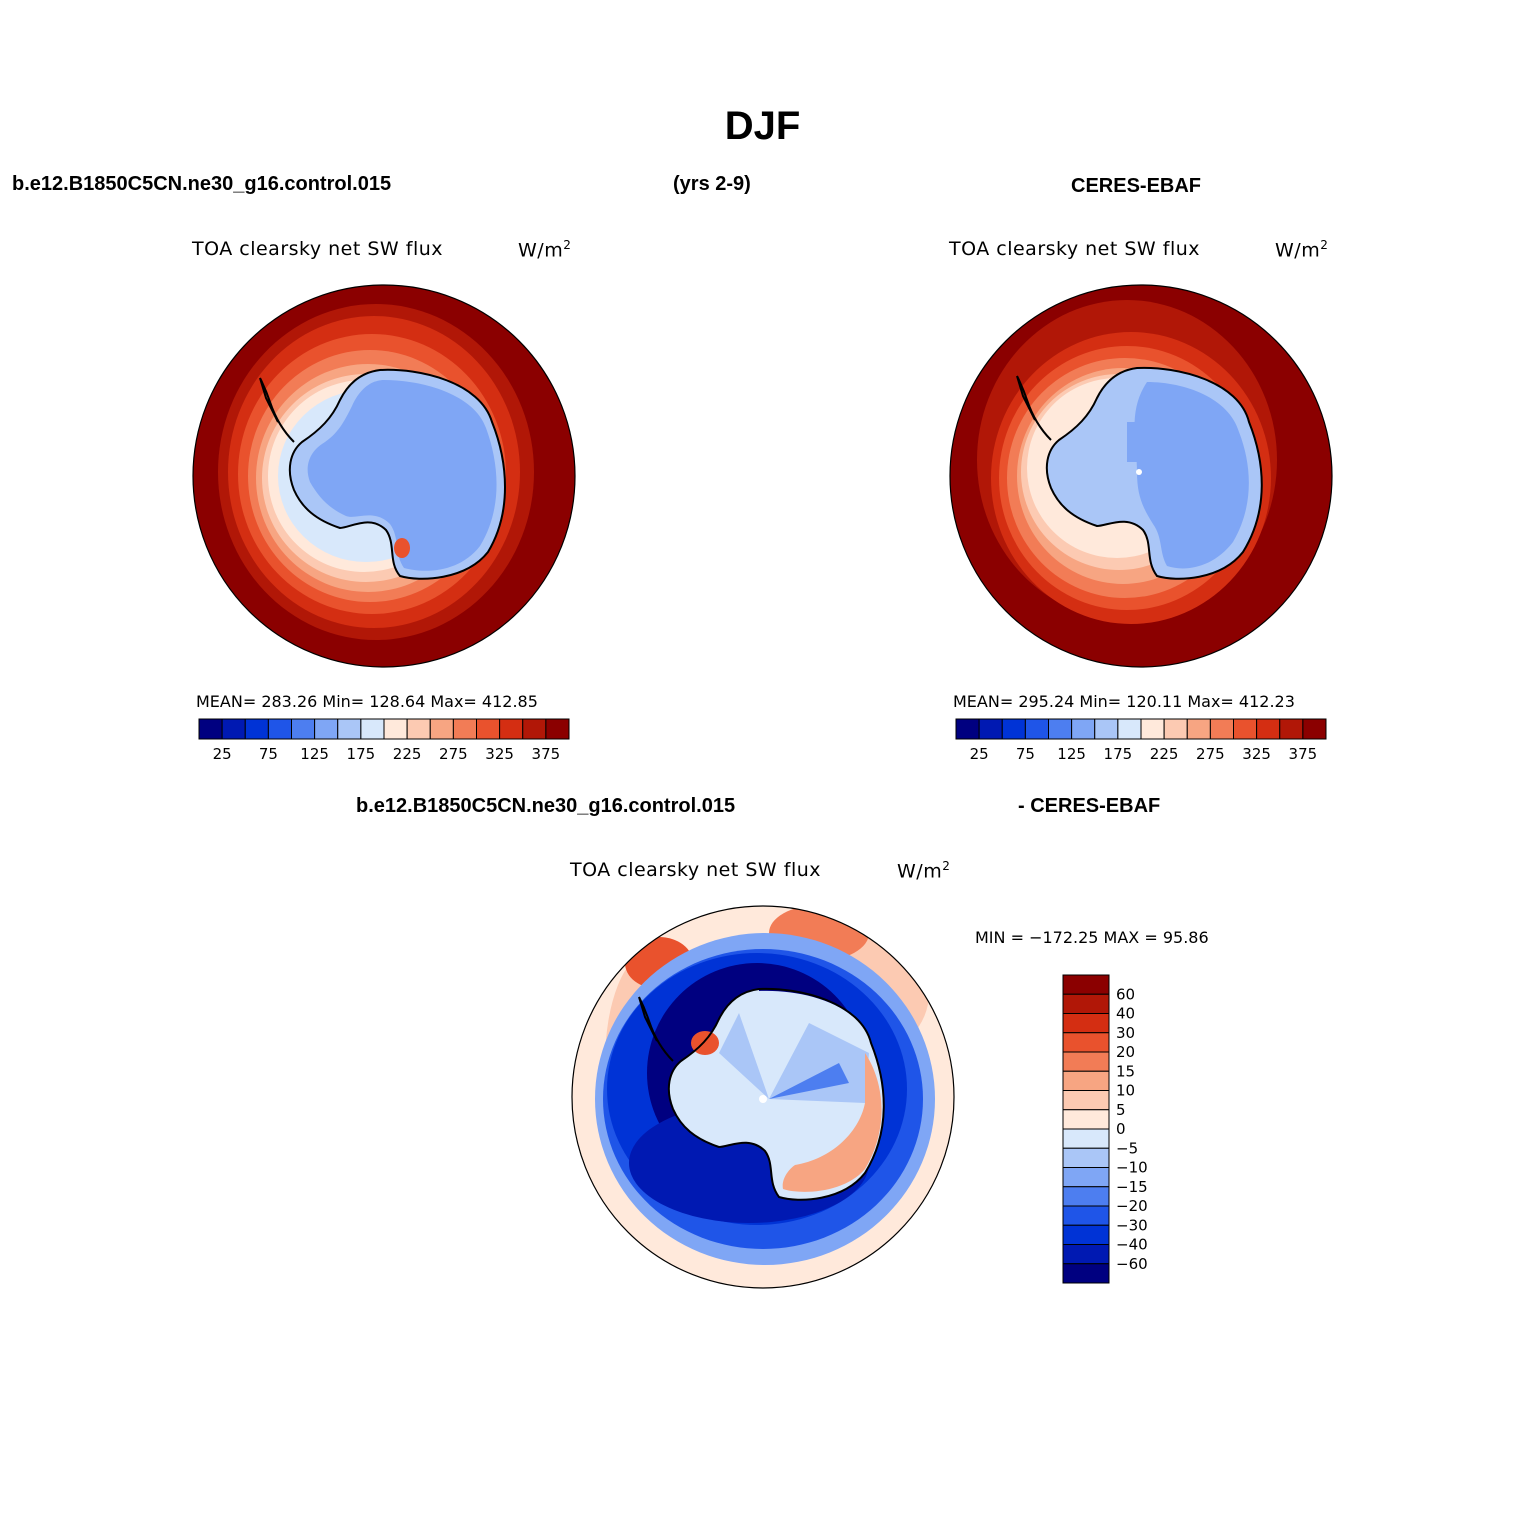 The height and width of the screenshot is (1525, 1525). Describe the element at coordinates (1132, 1225) in the screenshot. I see `colorbar-tick-label: −30` at that location.